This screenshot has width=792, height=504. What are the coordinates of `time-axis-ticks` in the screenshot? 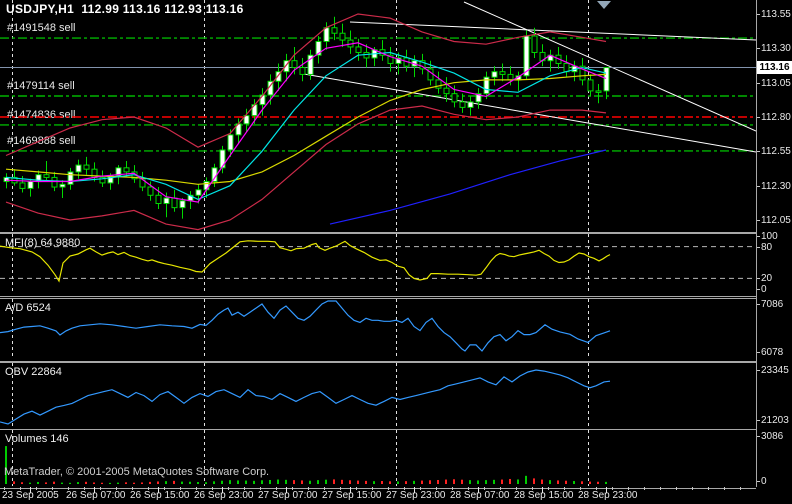 It's located at (378, 495).